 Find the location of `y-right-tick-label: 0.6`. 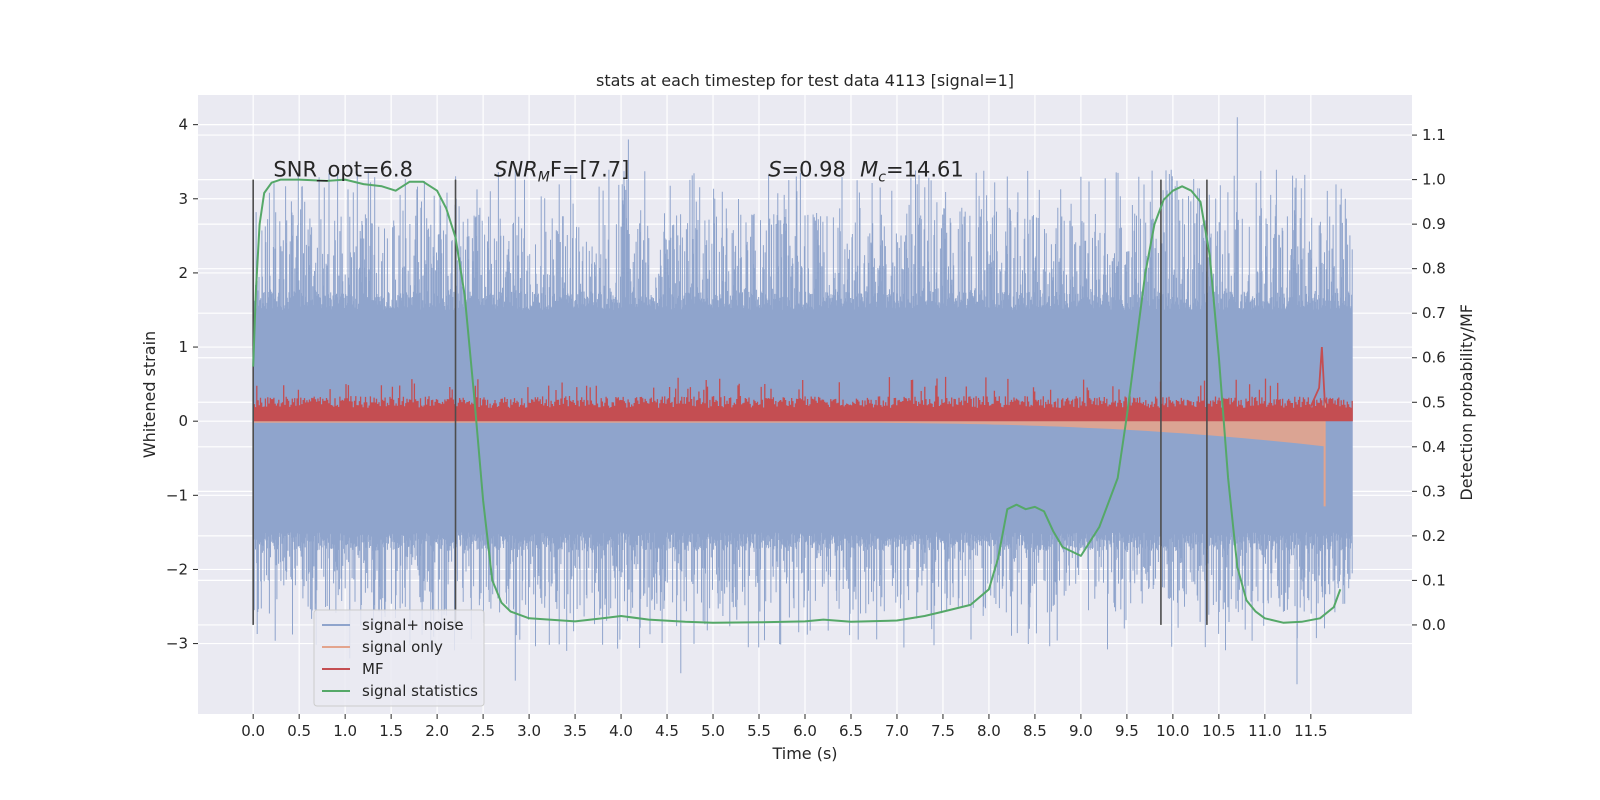

y-right-tick-label: 0.6 is located at coordinates (1434, 358).